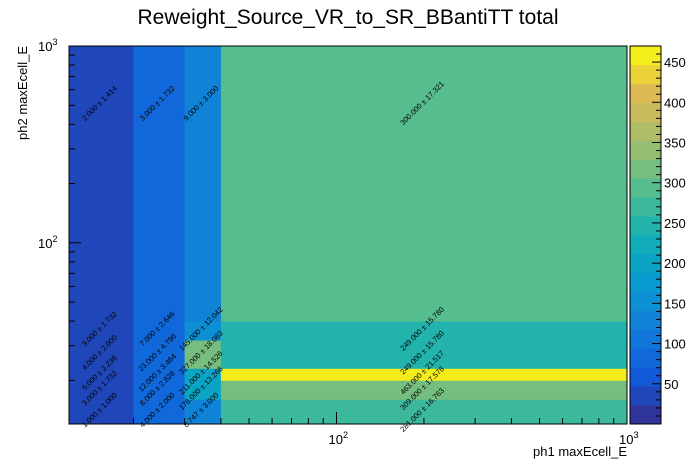  Describe the element at coordinates (101, 331) in the screenshot. I see `heatmap-cell-r4-c0` at that location.